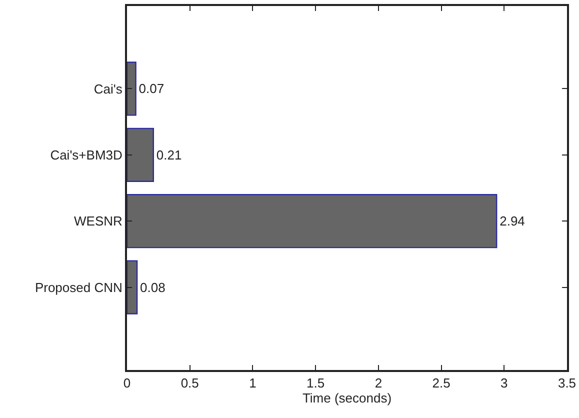 This screenshot has height=418, width=579. I want to click on x-tick-label: 3, so click(504, 383).